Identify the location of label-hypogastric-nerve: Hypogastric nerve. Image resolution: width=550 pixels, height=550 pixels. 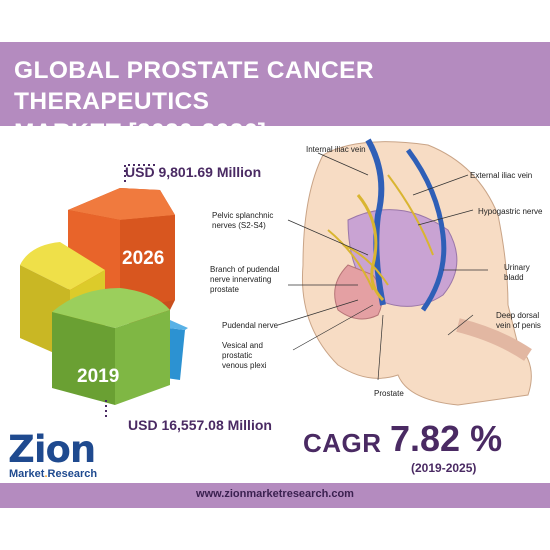
(510, 211).